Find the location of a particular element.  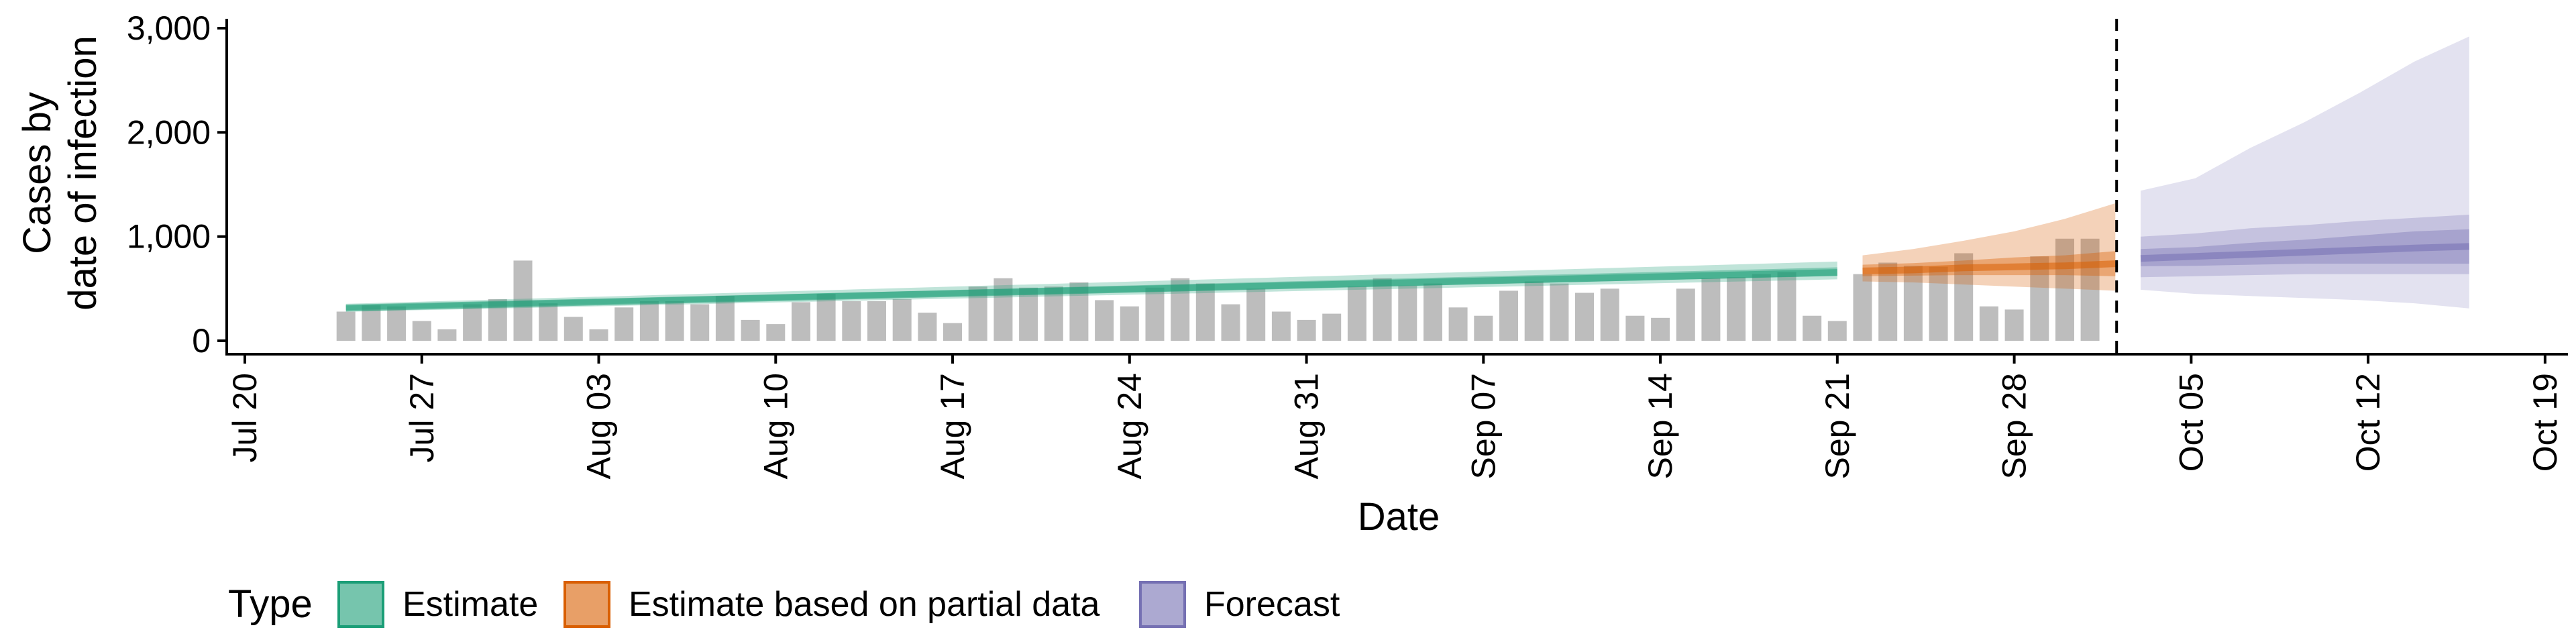

x-tick-label: Sep 21 is located at coordinates (1837, 426).